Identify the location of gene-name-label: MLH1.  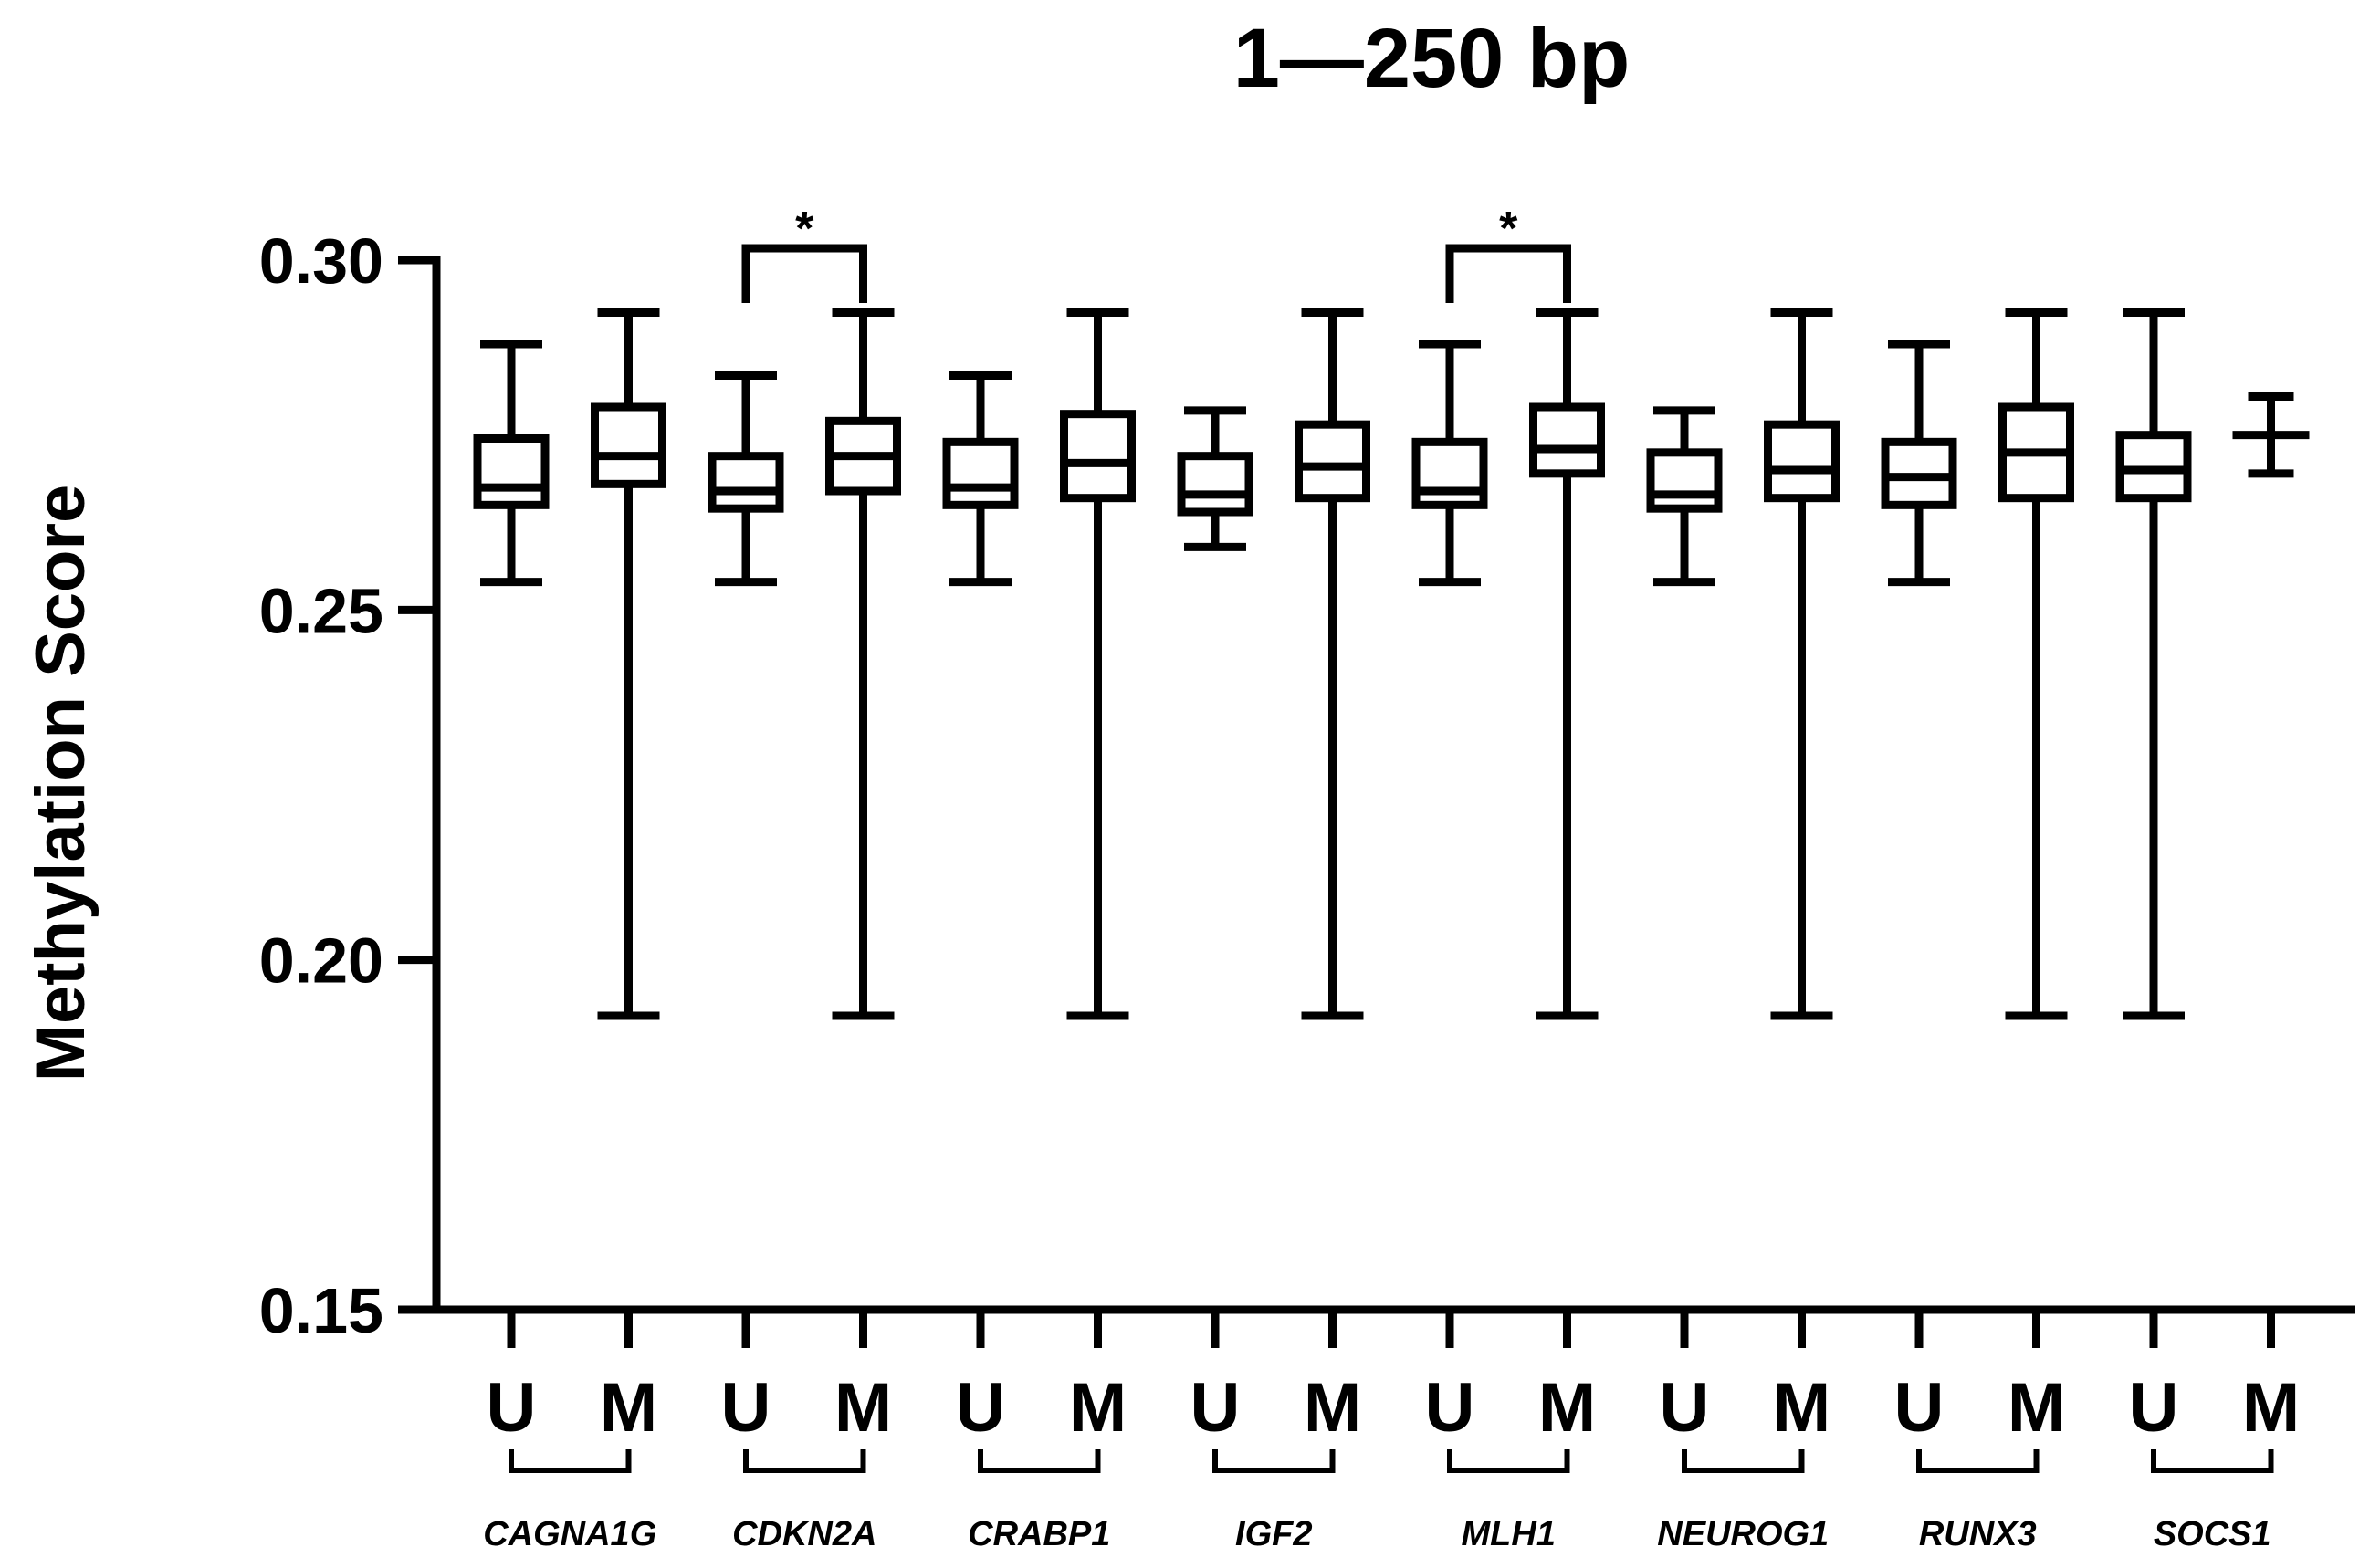
(1509, 1534).